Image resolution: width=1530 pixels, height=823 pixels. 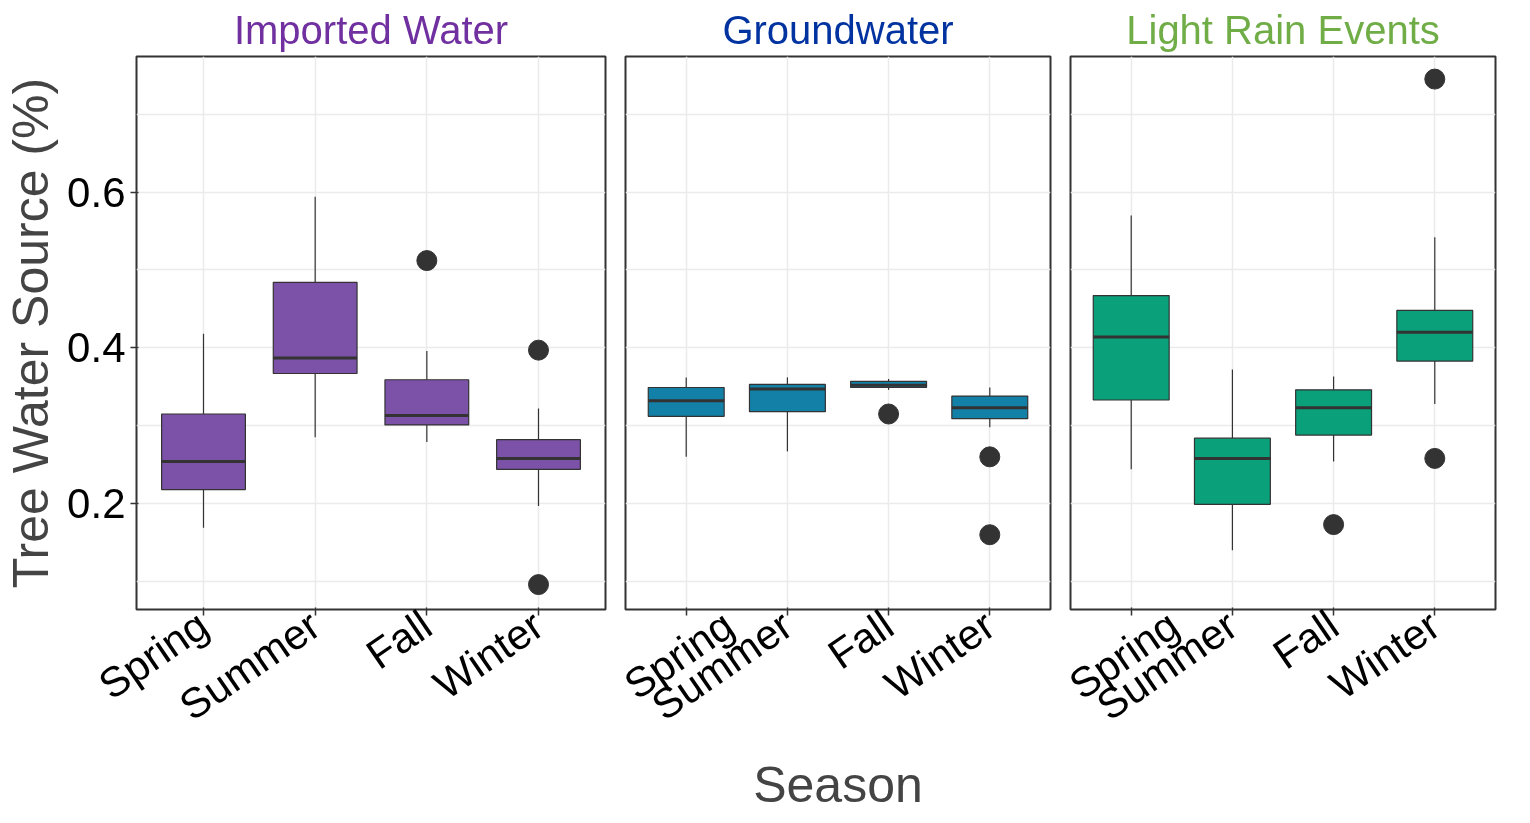 I want to click on y-tick-label: 0.4, so click(x=96, y=348).